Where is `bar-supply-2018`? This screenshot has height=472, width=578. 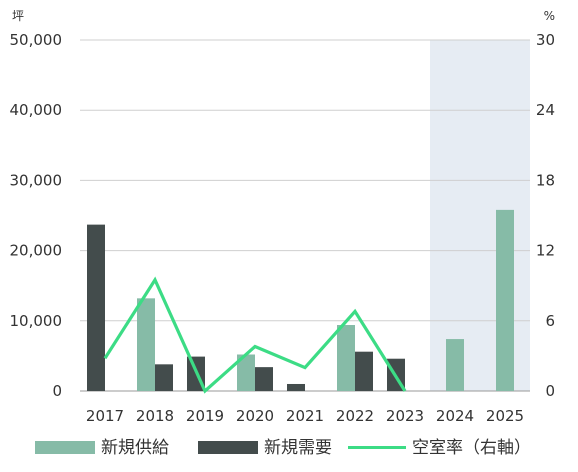 bar-supply-2018 is located at coordinates (146, 344).